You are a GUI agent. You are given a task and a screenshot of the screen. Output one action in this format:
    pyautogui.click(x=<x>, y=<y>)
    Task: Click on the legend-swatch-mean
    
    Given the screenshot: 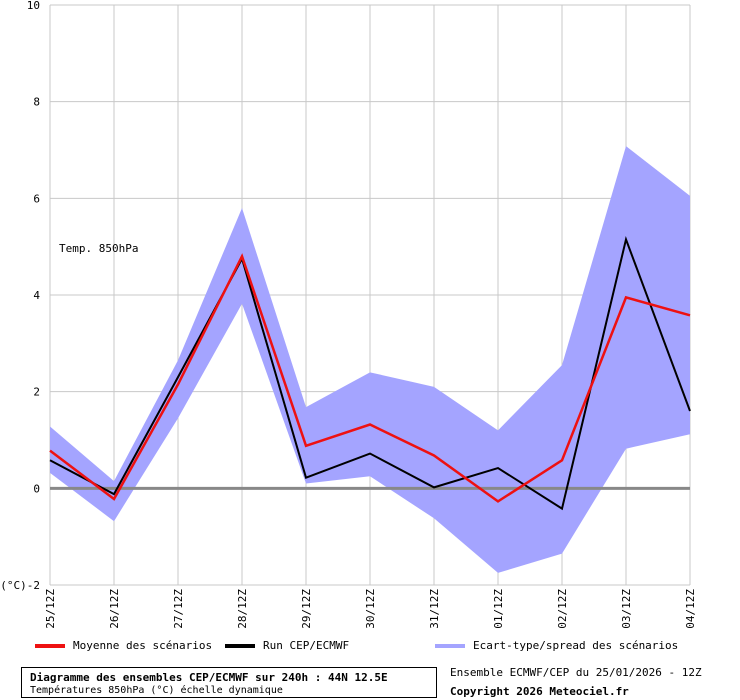 What is the action you would take?
    pyautogui.click(x=50, y=645)
    